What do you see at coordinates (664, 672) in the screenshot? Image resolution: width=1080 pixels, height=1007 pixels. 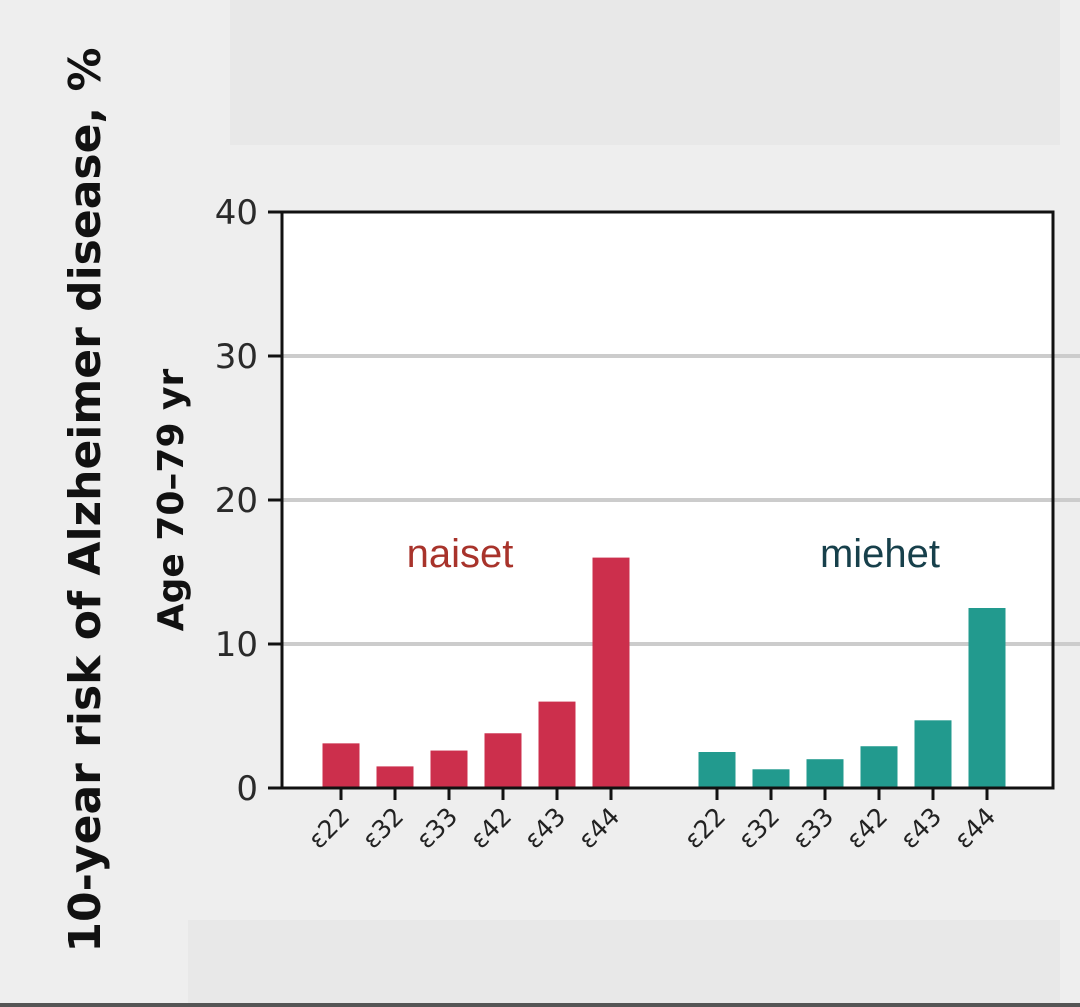 I see `bars` at bounding box center [664, 672].